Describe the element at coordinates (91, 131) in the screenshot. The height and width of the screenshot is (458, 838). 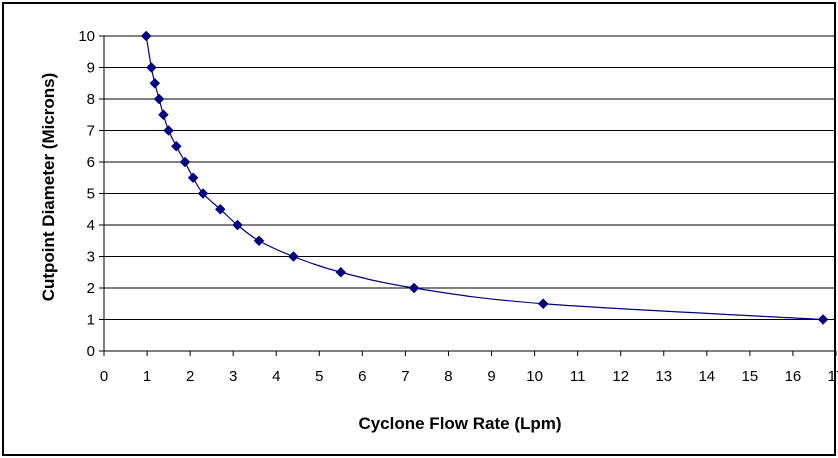
I see `y-tick-label: 7` at that location.